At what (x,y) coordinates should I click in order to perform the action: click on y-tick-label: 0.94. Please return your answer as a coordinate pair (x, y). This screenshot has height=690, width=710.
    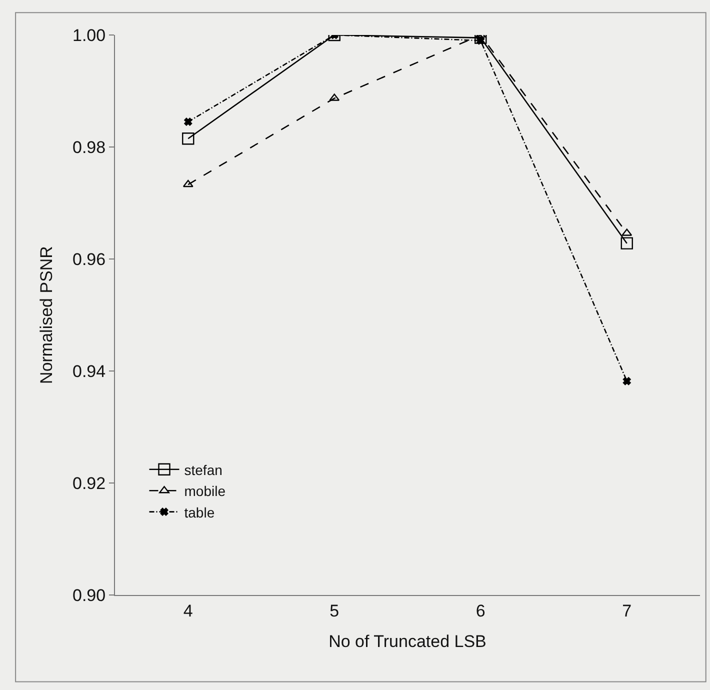
    Looking at the image, I should click on (89, 371).